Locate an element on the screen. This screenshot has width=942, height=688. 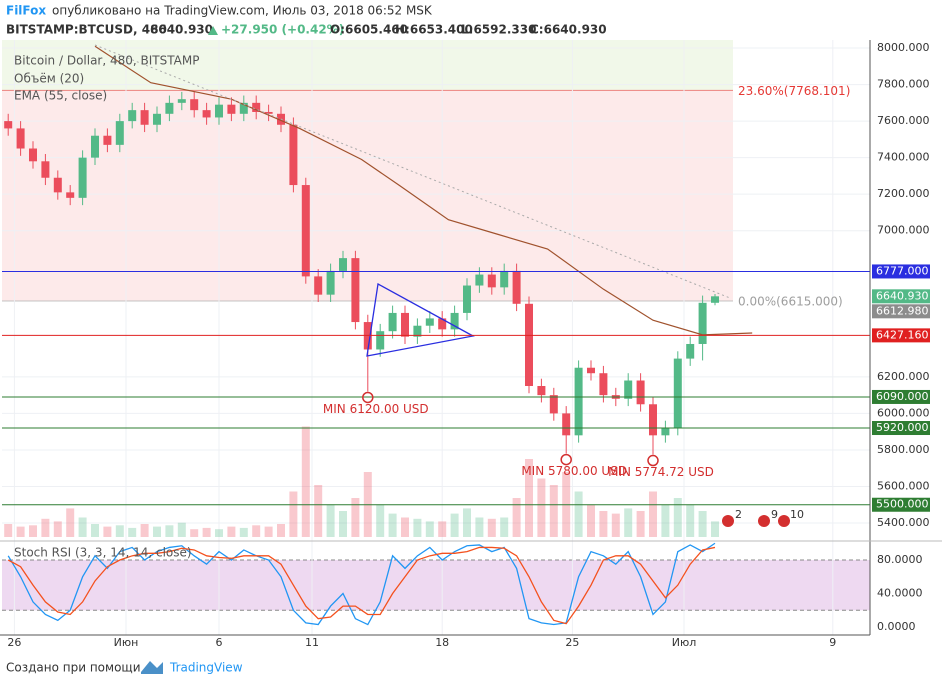
level-label: 6640.930 is located at coordinates (902, 295).